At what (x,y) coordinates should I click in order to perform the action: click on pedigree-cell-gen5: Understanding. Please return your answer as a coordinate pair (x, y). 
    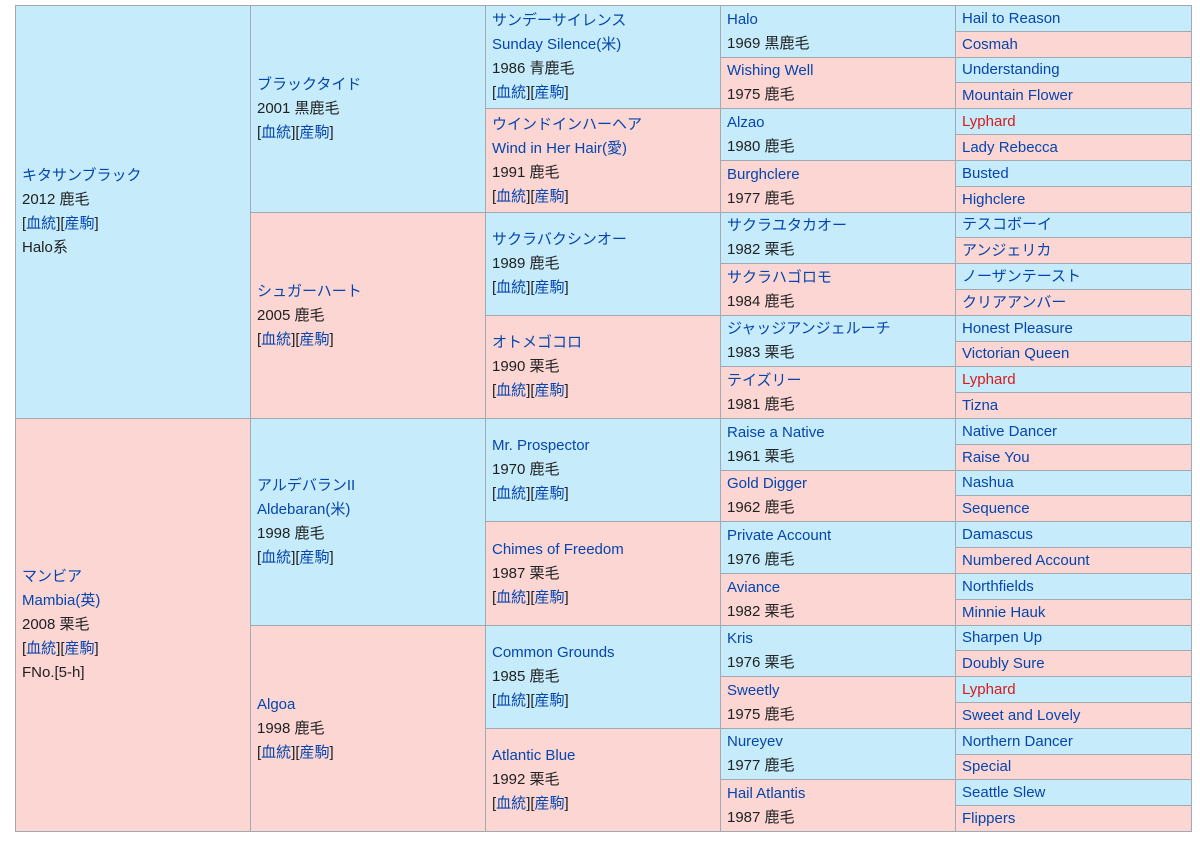
    Looking at the image, I should click on (1073, 70).